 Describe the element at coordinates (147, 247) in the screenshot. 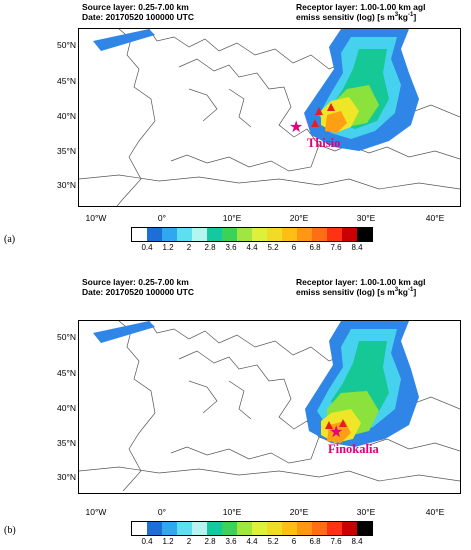

I see `colorbar-tick-label: 0.4` at that location.